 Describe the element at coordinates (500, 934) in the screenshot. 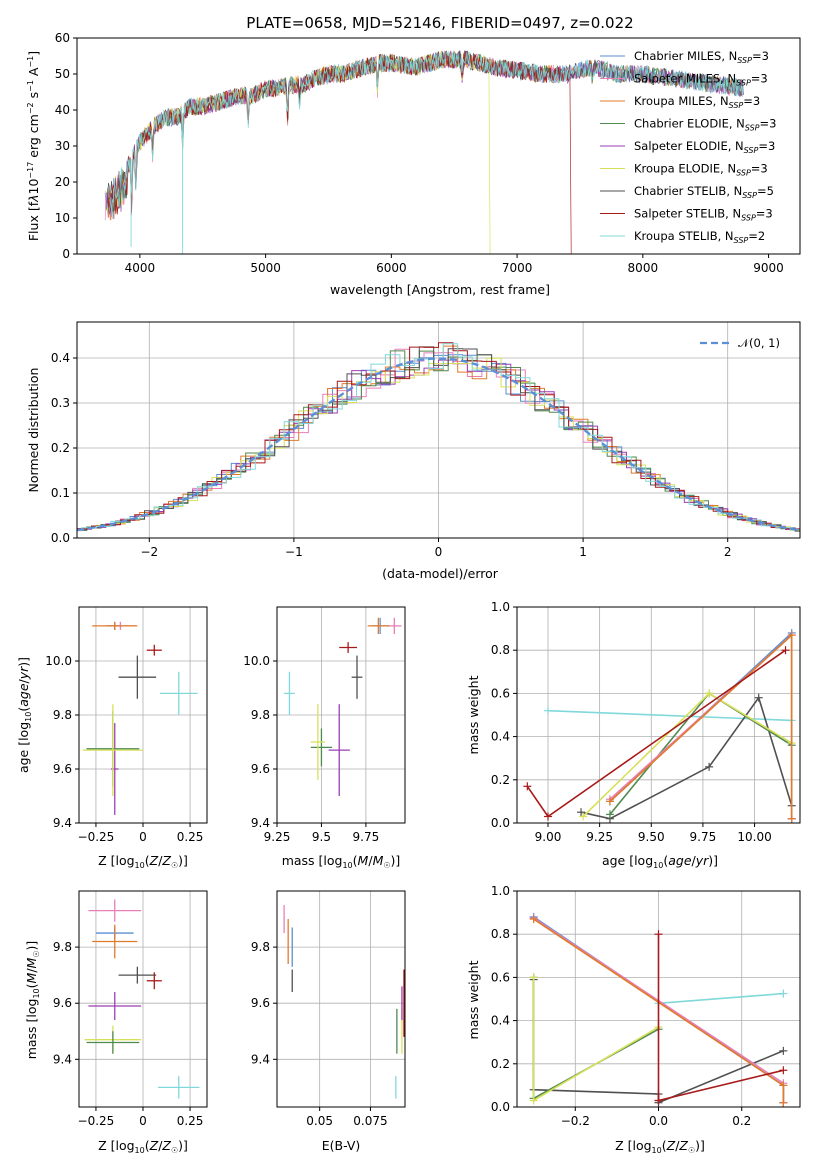

I see `y-tick-label: 0.8` at that location.